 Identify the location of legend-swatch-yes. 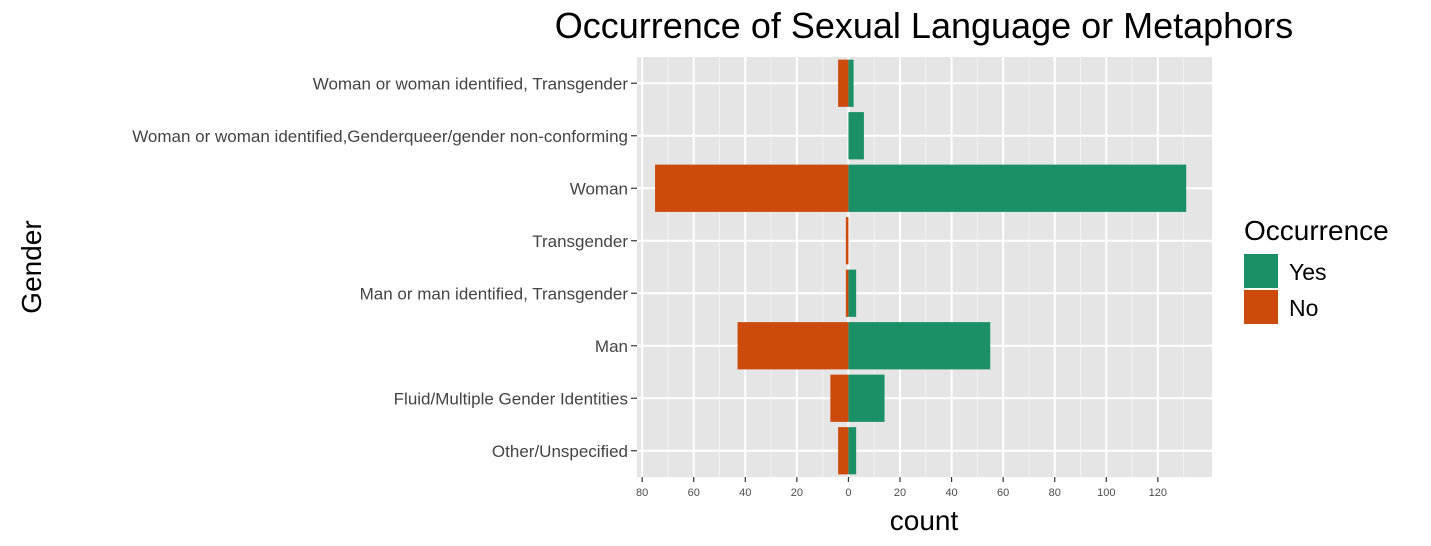
(1261, 271).